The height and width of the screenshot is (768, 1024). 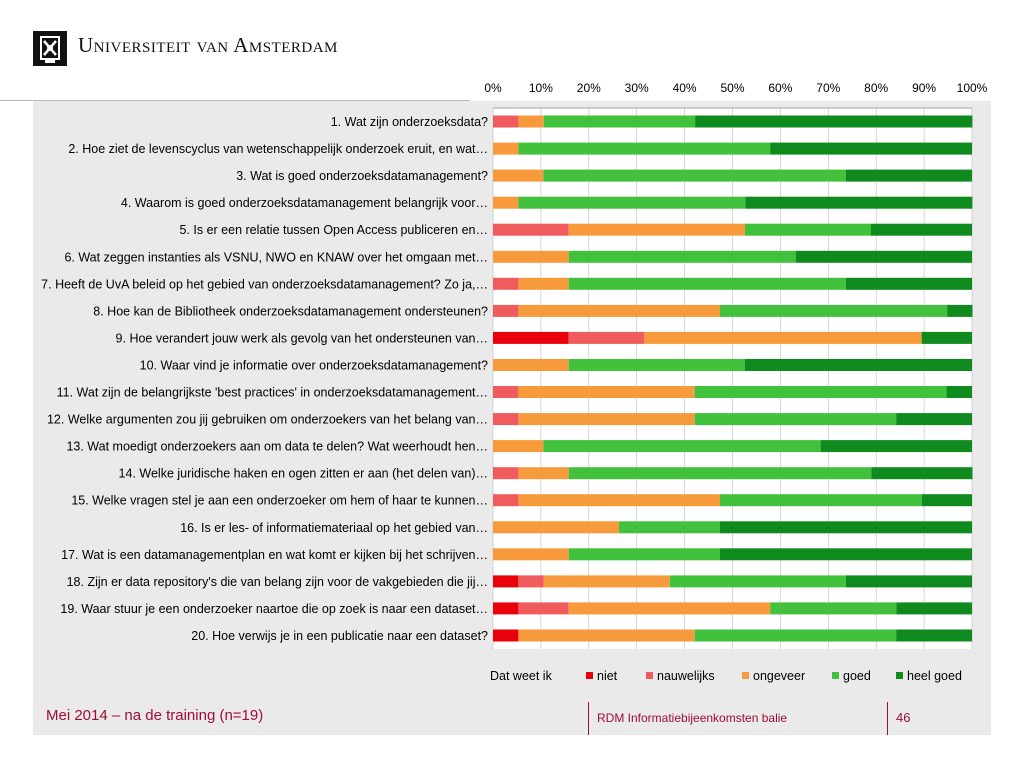 What do you see at coordinates (521, 676) in the screenshot?
I see `legend-title: Dat weet ik` at bounding box center [521, 676].